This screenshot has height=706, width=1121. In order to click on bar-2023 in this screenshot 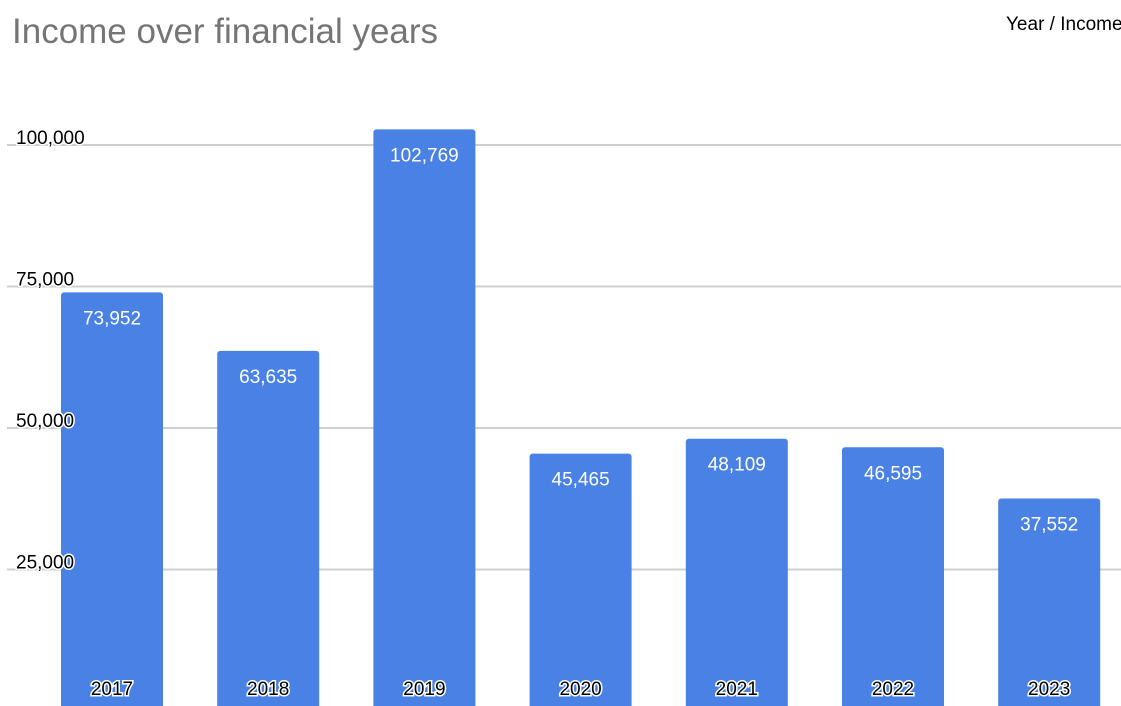, I will do `click(1049, 602)`.